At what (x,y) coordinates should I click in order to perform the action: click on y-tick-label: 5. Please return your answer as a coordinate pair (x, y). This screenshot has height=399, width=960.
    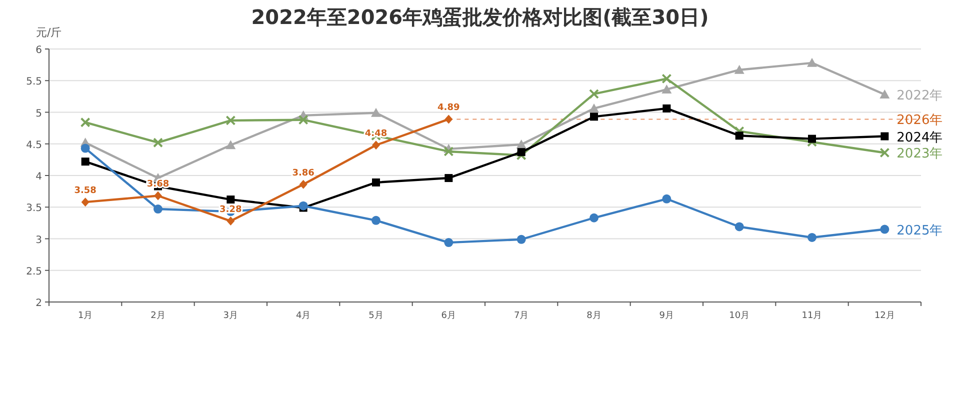
    Looking at the image, I should click on (39, 114).